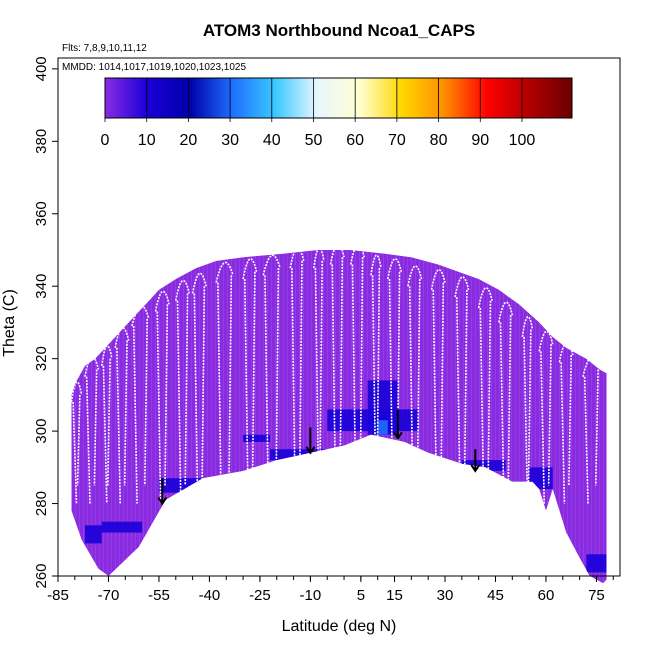 The height and width of the screenshot is (650, 650). I want to click on y-tick-label-3: 320, so click(41, 358).